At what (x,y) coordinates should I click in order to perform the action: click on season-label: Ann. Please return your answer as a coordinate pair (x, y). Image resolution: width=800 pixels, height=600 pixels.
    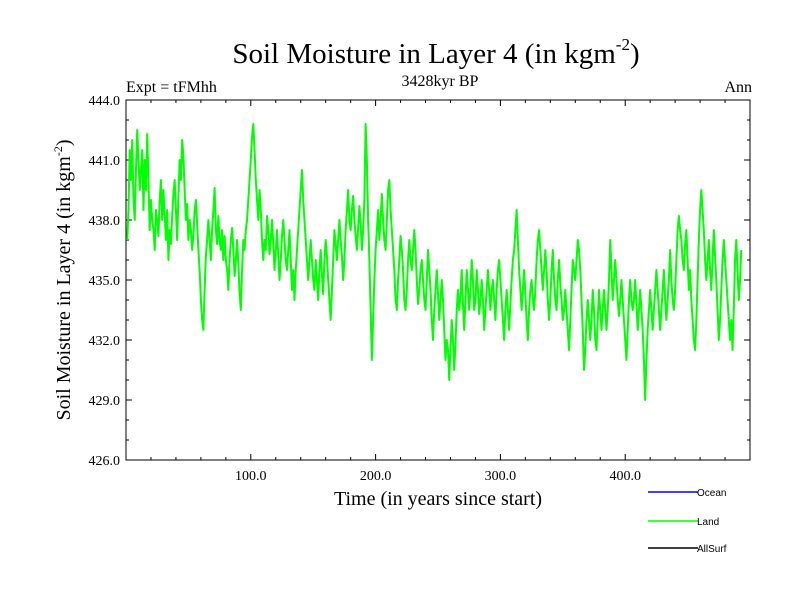
    Looking at the image, I should click on (738, 87).